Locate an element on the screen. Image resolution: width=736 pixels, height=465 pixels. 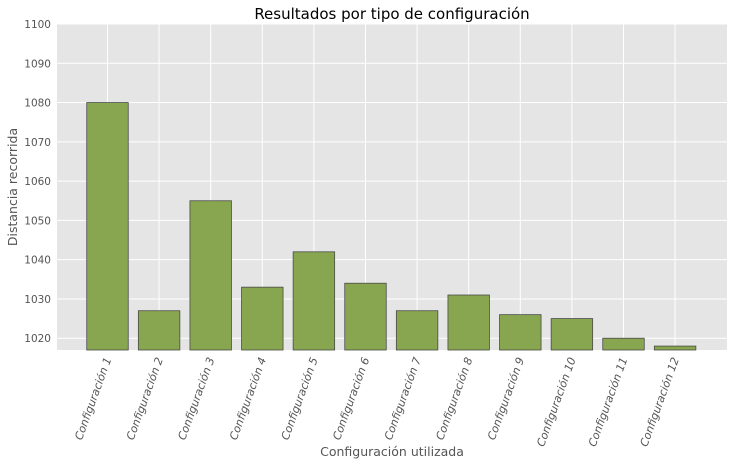
y-tick-label: 1060 is located at coordinates (37, 182).